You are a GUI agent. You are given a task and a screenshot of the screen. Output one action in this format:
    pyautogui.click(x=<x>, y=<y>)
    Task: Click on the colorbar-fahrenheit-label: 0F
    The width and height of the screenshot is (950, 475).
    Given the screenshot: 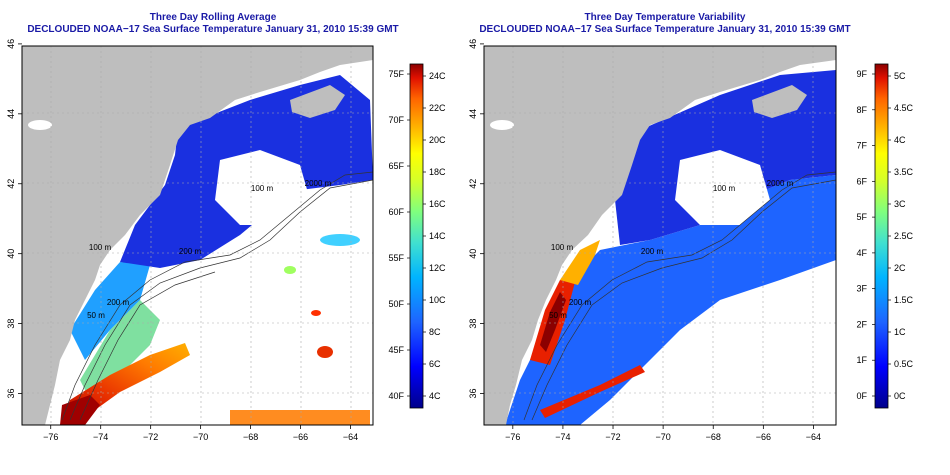 What is the action you would take?
    pyautogui.click(x=861, y=396)
    